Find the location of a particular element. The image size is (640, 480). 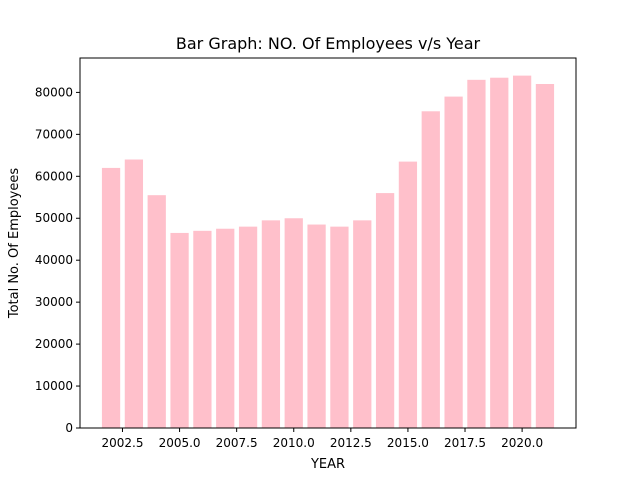

y-tick-label: 80000 is located at coordinates (54, 92).